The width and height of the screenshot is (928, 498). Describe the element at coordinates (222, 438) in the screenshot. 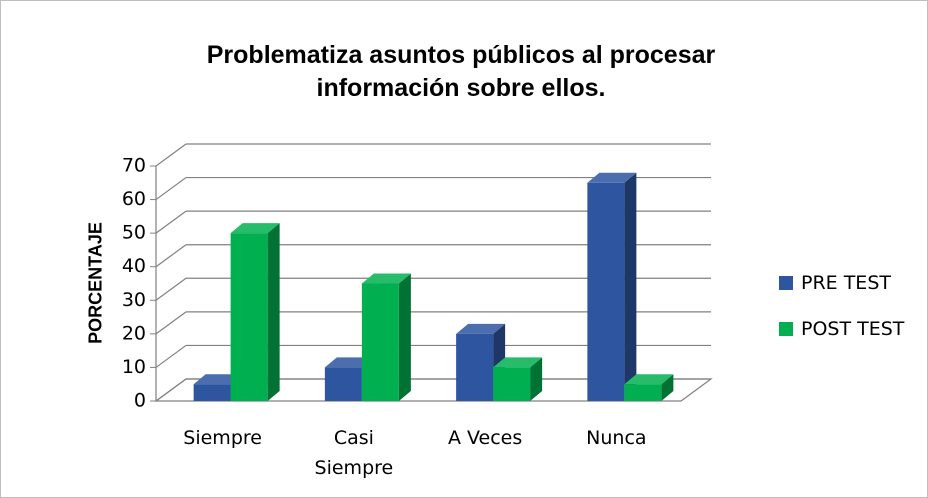

I see `x-tick-label: Siempre` at that location.